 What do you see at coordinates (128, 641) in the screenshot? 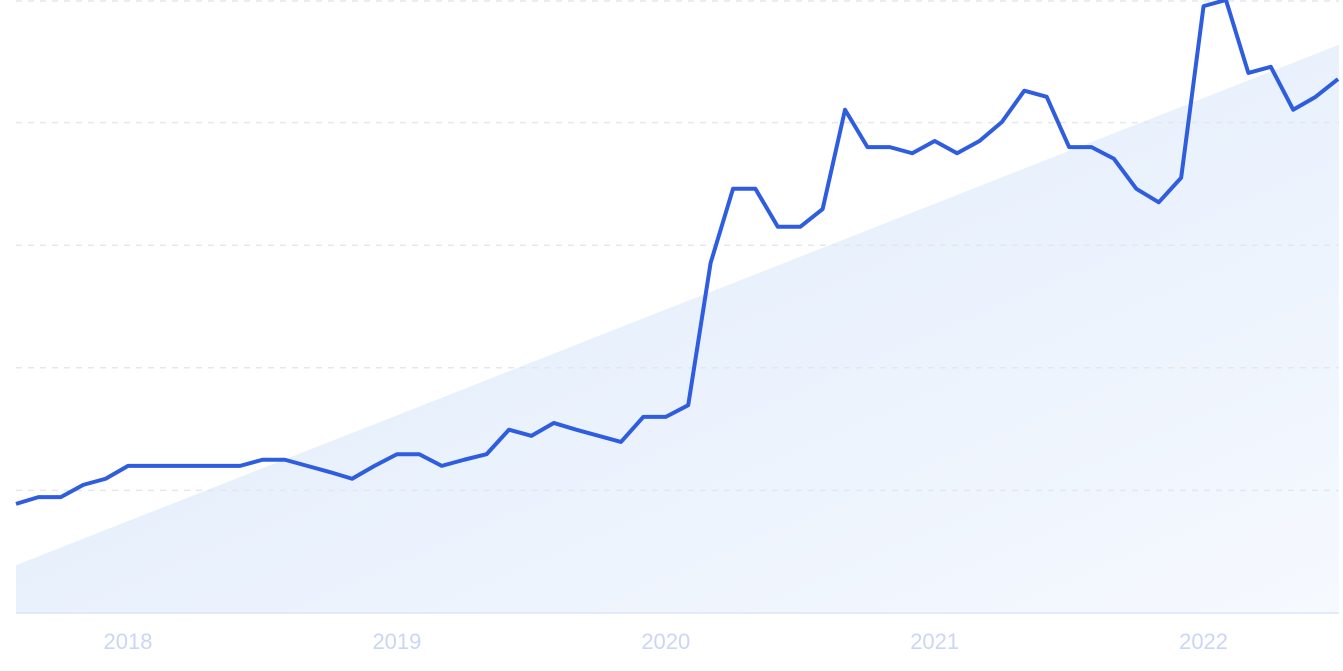
I see `x-tick-label: 2018` at bounding box center [128, 641].